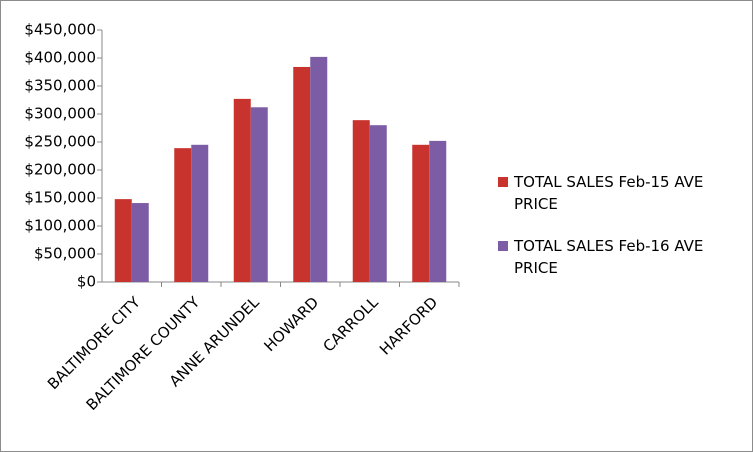 This screenshot has width=753, height=452. I want to click on x-tick-label: BALTIMORE COUNTY, so click(143, 353).